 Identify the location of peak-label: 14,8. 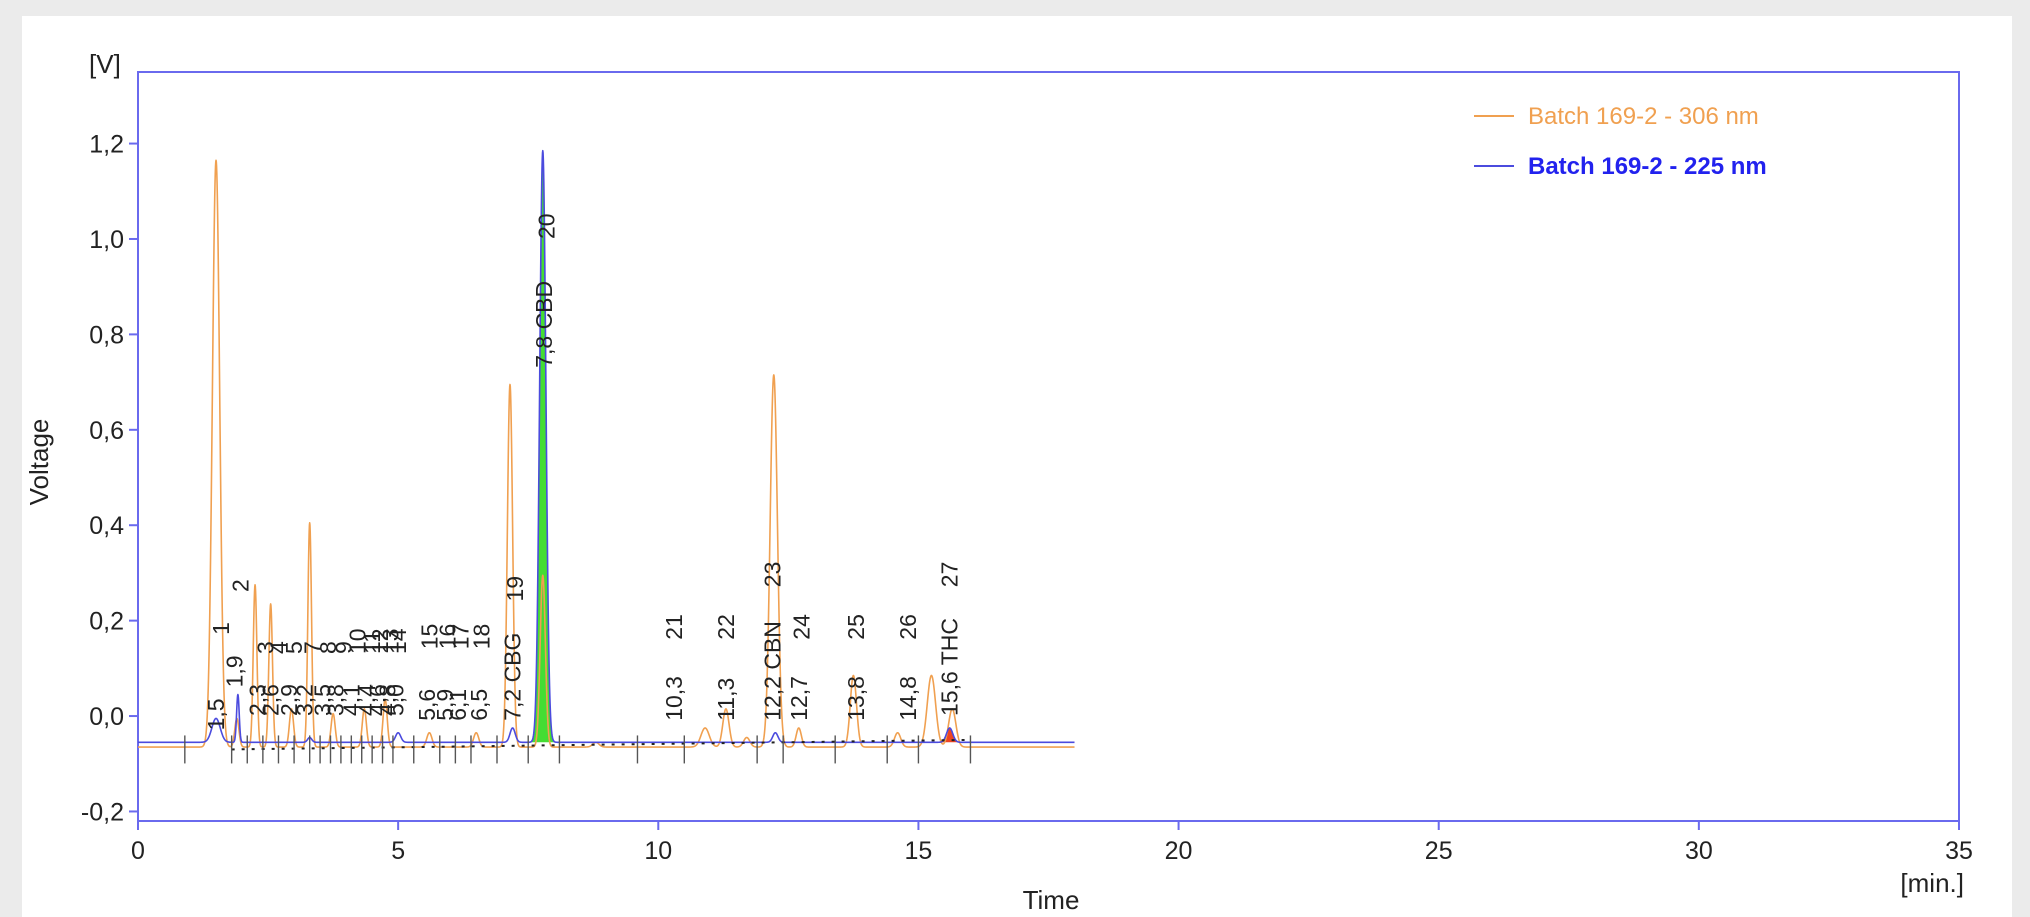
(908, 698).